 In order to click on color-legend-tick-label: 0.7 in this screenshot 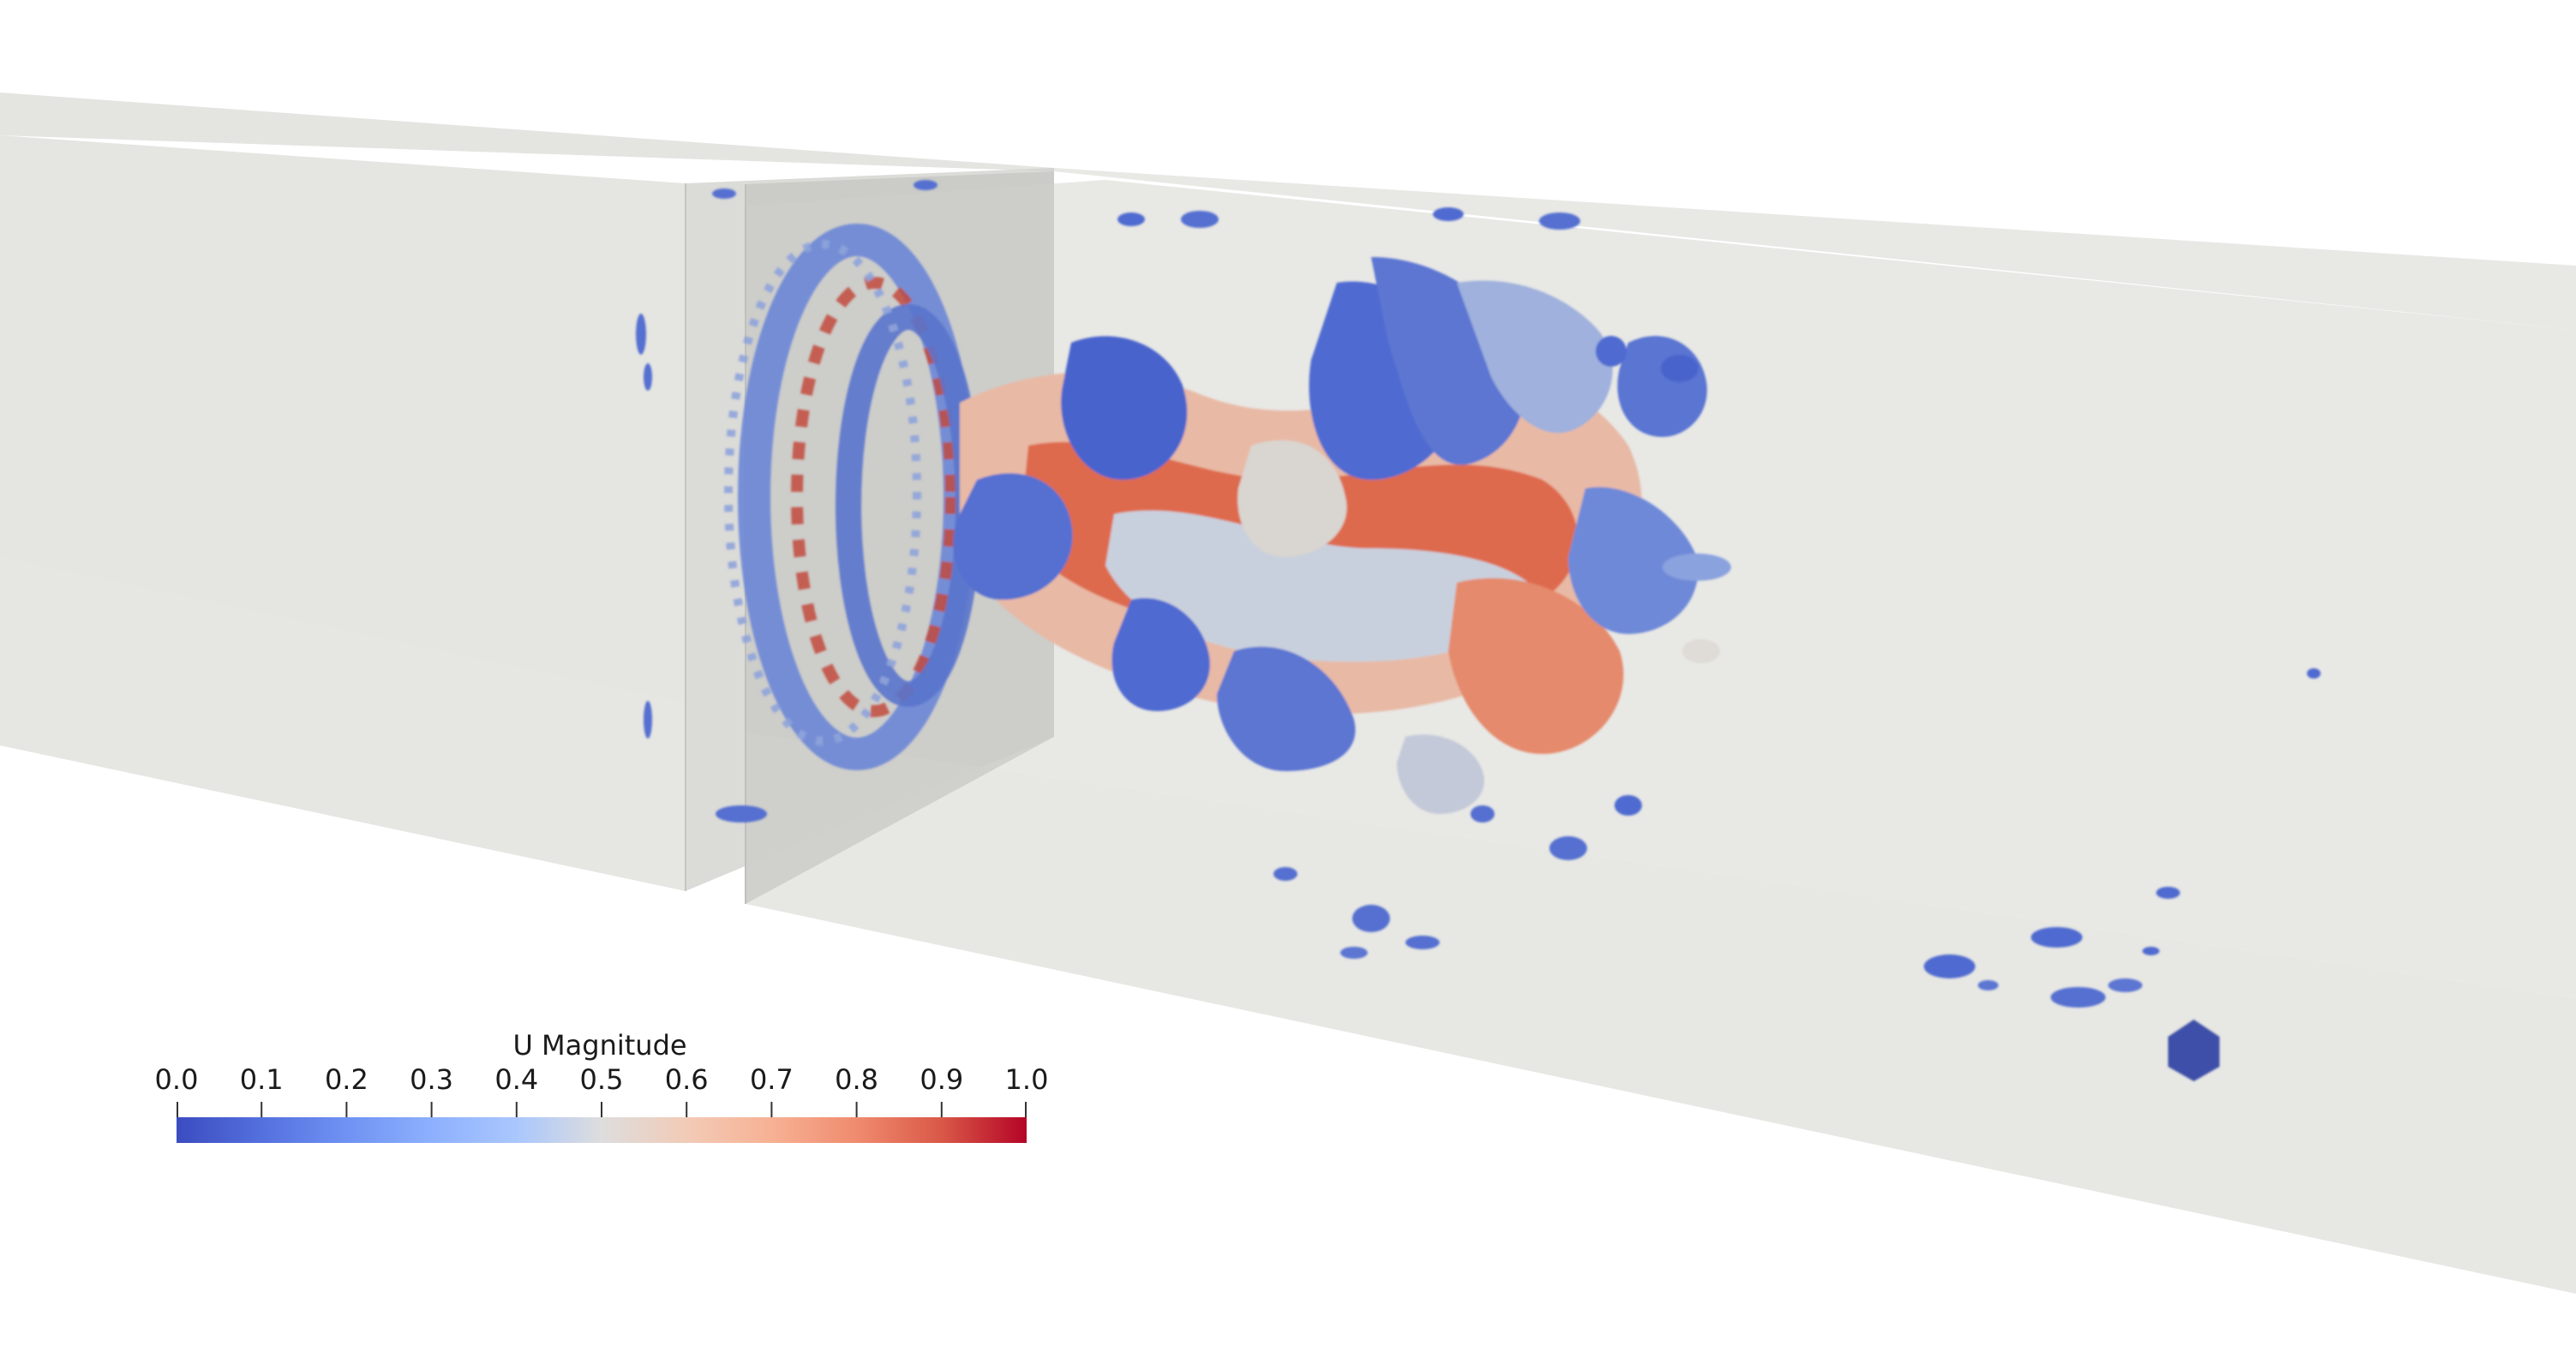, I will do `click(771, 1079)`.